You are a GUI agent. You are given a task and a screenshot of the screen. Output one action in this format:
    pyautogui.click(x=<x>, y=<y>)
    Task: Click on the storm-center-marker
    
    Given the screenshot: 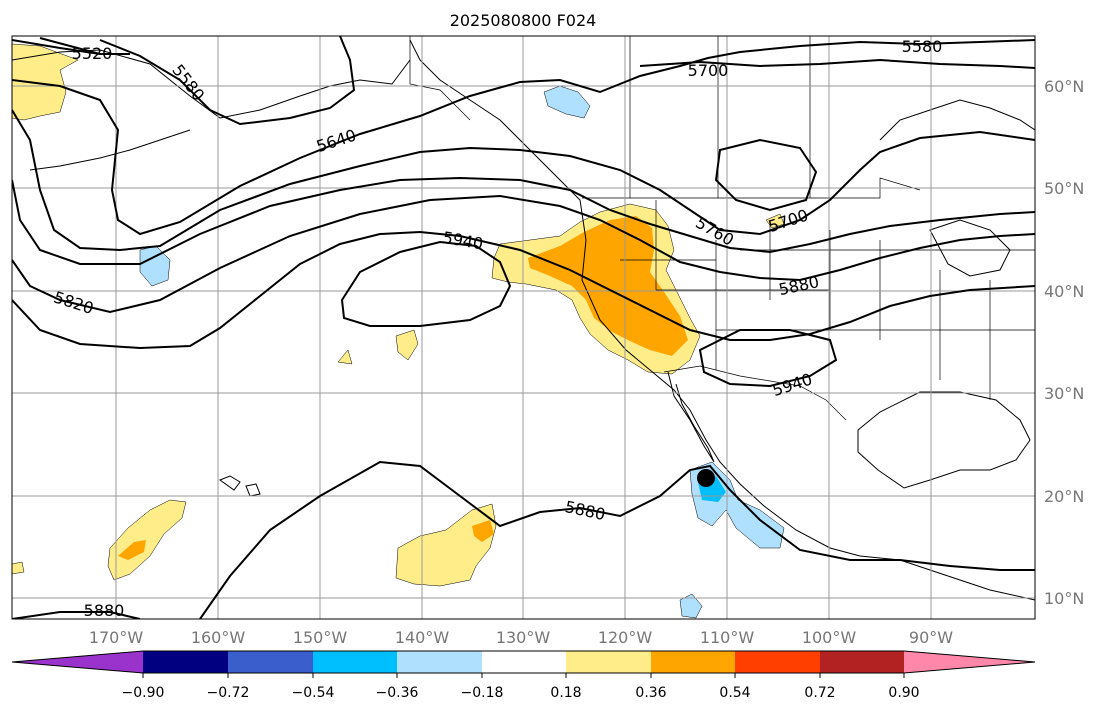 What is the action you would take?
    pyautogui.click(x=706, y=478)
    